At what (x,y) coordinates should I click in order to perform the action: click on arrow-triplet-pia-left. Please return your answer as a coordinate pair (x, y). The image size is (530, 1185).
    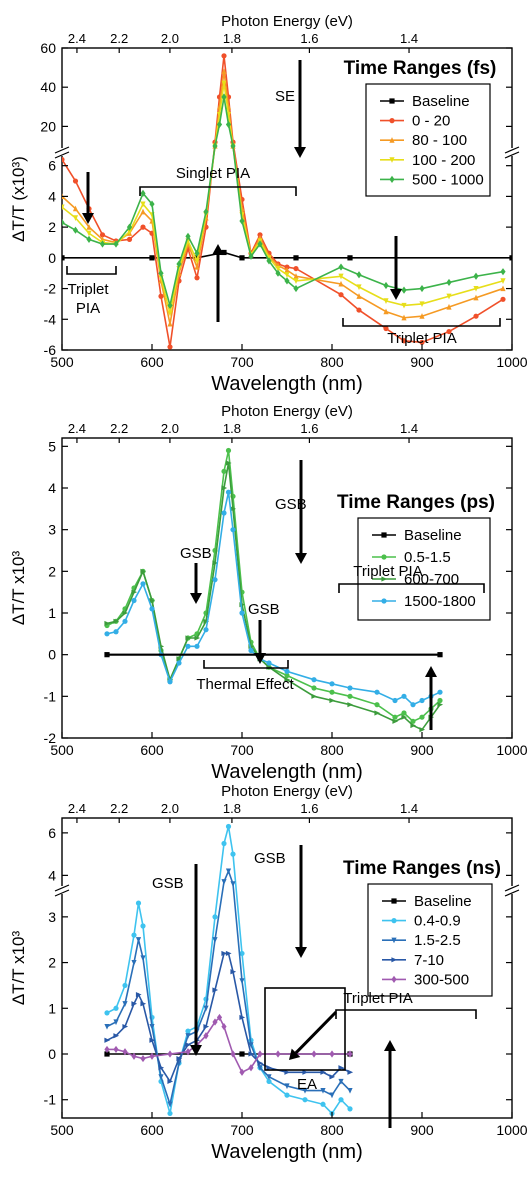
    Looking at the image, I should click on (88, 198).